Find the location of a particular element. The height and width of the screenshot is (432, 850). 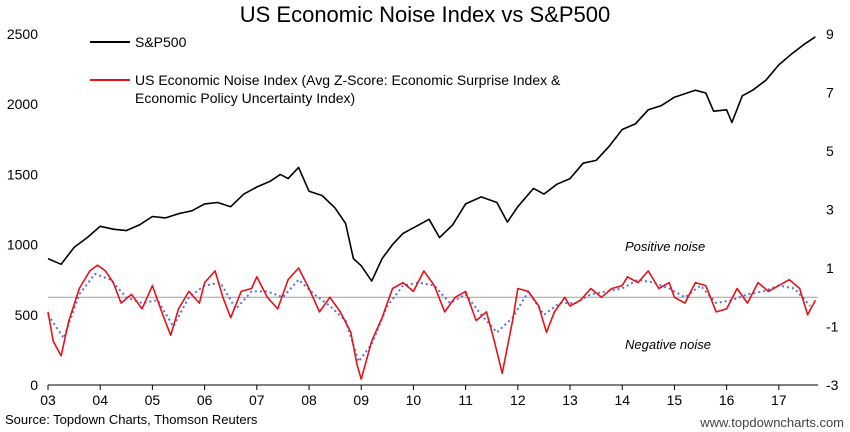

y-left-tick-label: 500 is located at coordinates (27, 315).